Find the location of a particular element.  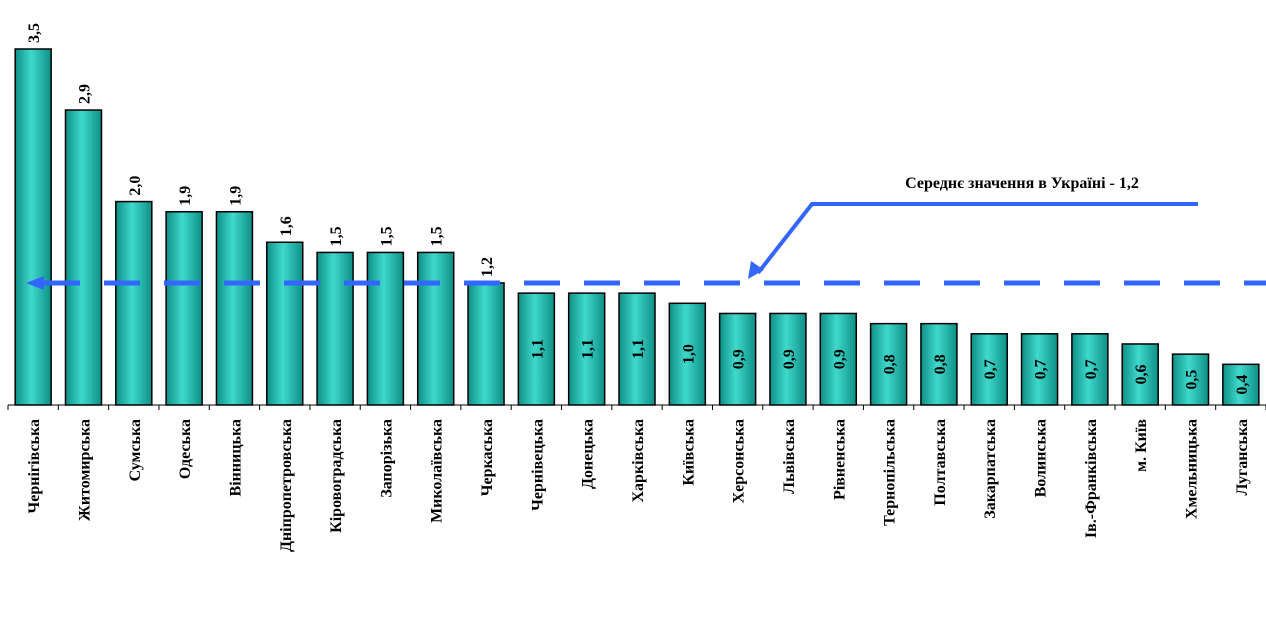

value-label: 3,5 is located at coordinates (34, 33).